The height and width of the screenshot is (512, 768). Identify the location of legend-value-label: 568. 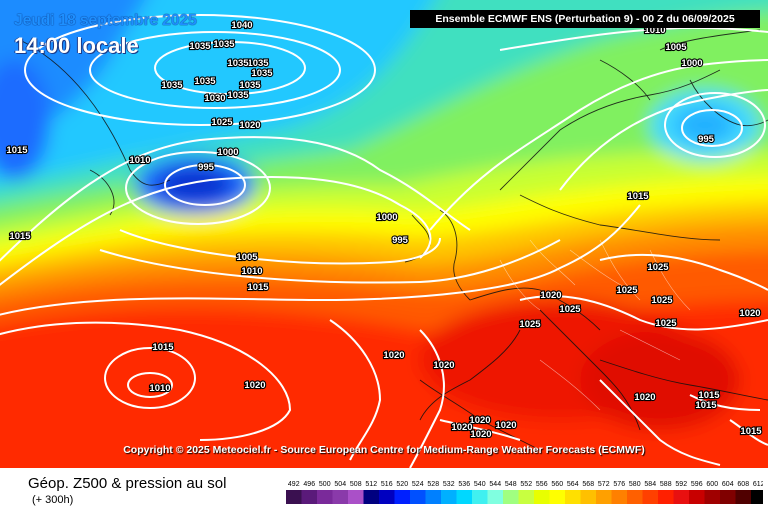
(588, 484).